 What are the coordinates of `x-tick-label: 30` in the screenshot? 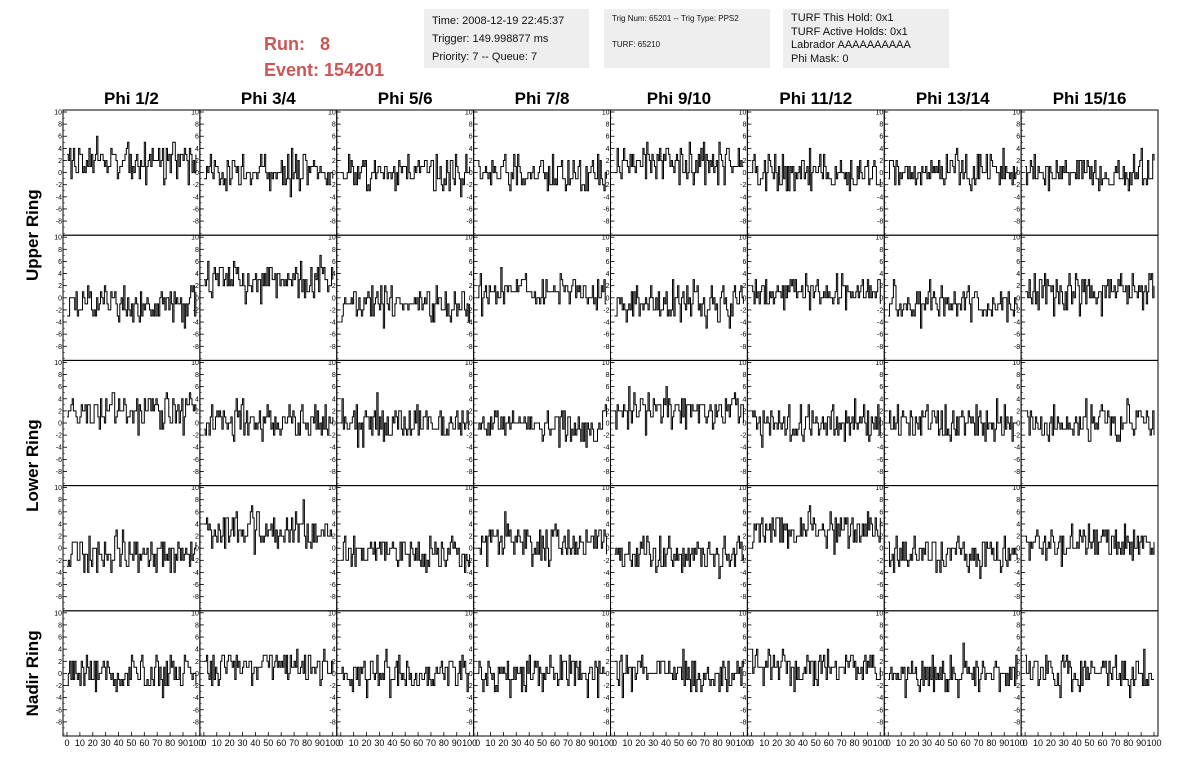 It's located at (1064, 743).